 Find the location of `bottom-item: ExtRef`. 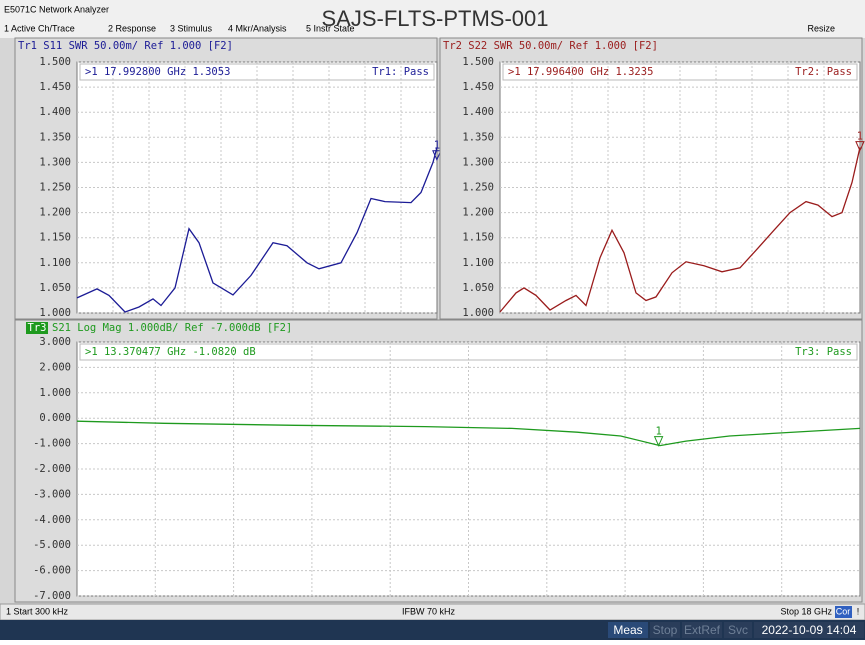

bottom-item: ExtRef is located at coordinates (702, 630).